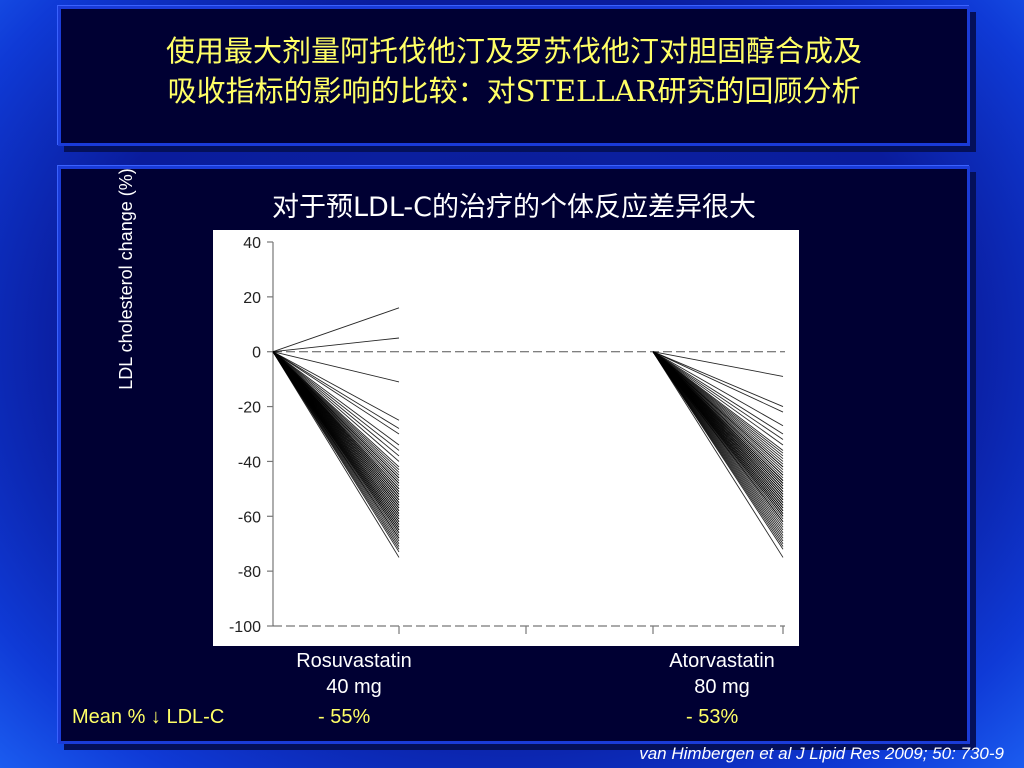 This screenshot has width=1024, height=768. What do you see at coordinates (252, 298) in the screenshot?
I see `y-tick-label: 20` at bounding box center [252, 298].